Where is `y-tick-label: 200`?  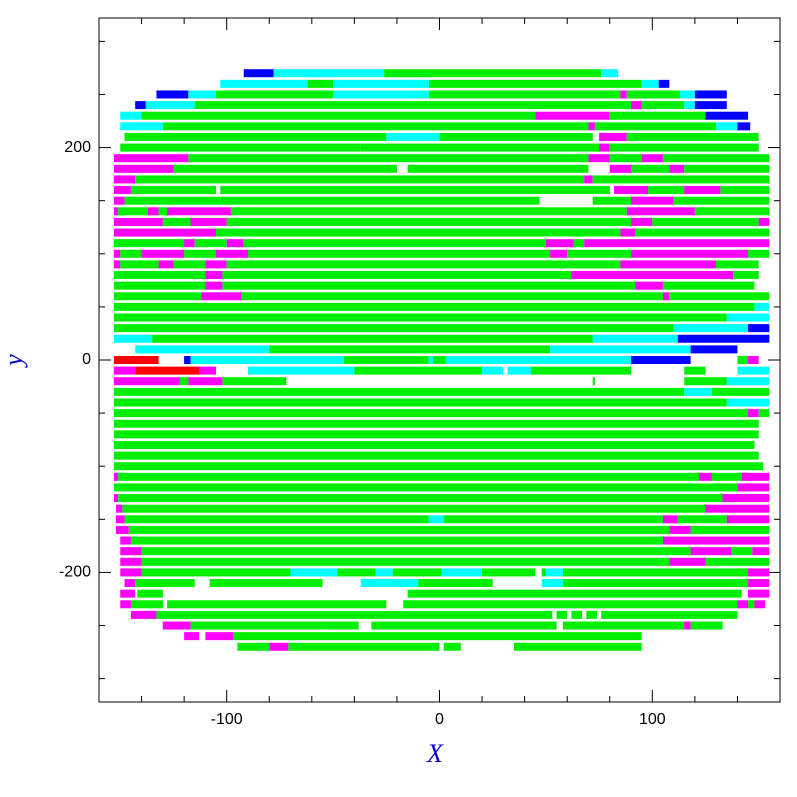 y-tick-label: 200 is located at coordinates (77, 147).